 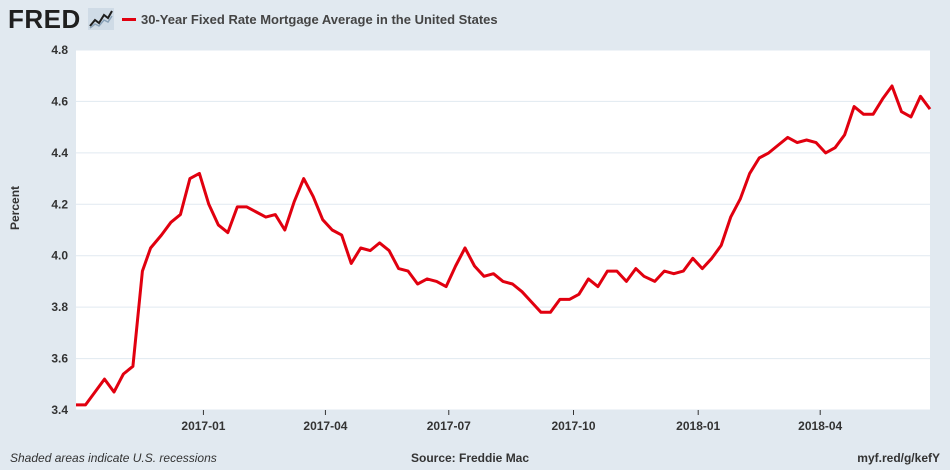 What do you see at coordinates (449, 426) in the screenshot?
I see `x-tick-label: 2017-07` at bounding box center [449, 426].